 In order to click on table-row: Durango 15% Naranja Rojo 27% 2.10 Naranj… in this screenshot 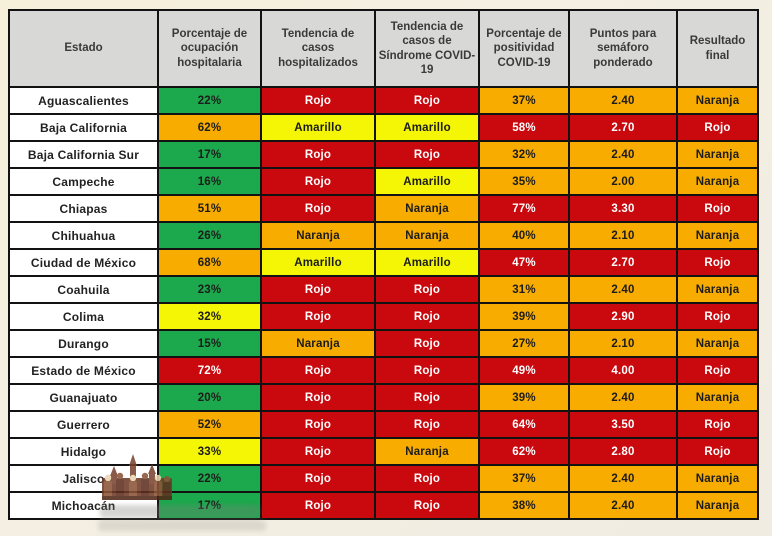, I will do `click(383, 343)`.